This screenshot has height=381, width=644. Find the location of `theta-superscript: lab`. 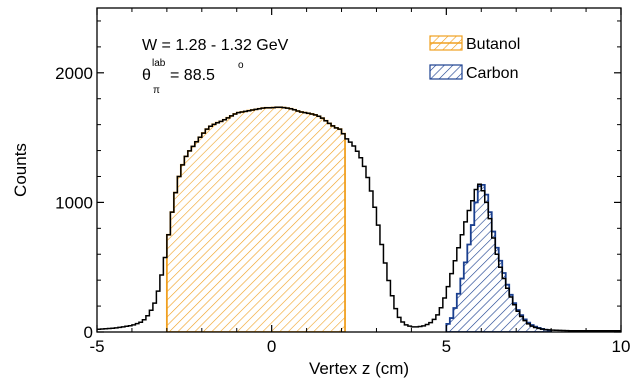

theta-superscript: lab is located at coordinates (159, 63).